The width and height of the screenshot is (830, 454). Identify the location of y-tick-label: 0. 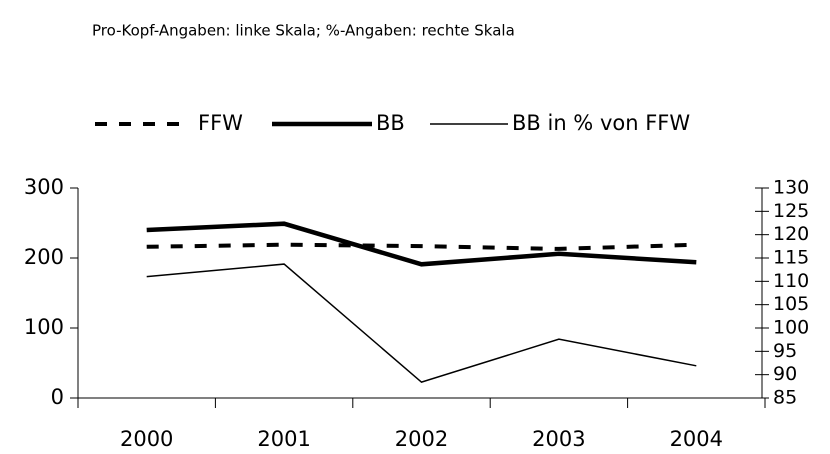
(57, 397).